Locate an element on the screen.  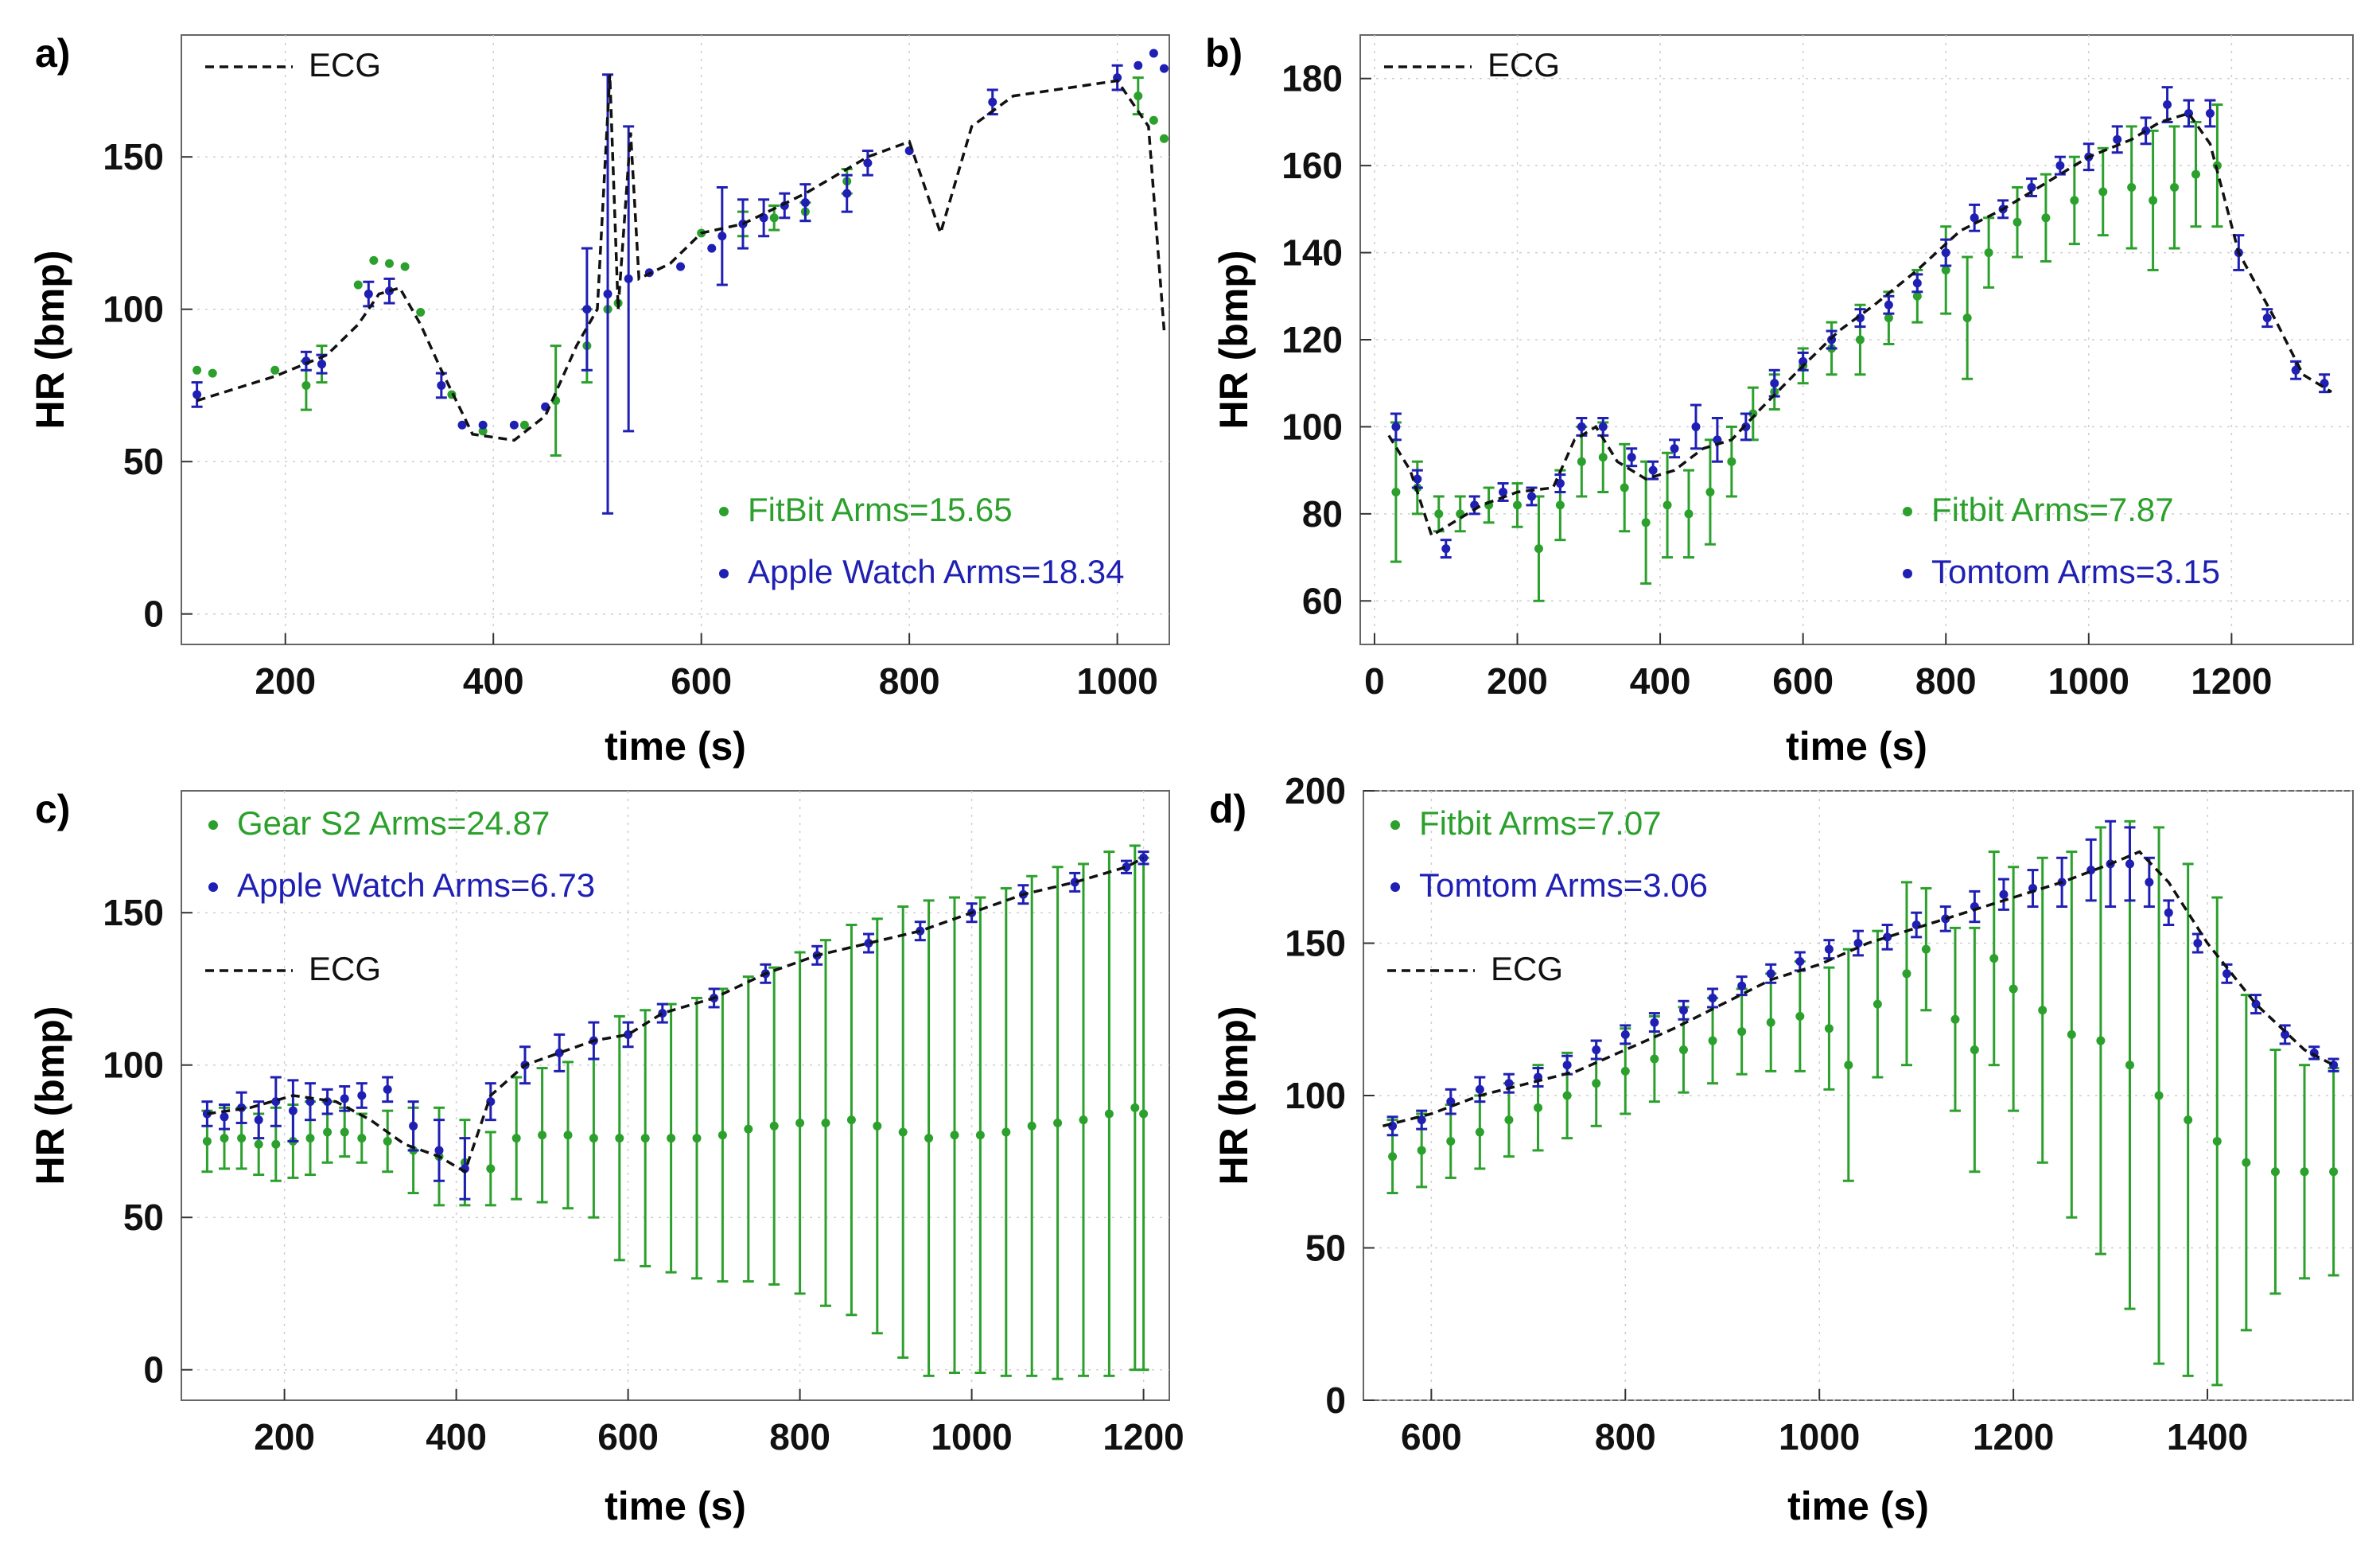
y-tick-label: 150 is located at coordinates (1315, 944).